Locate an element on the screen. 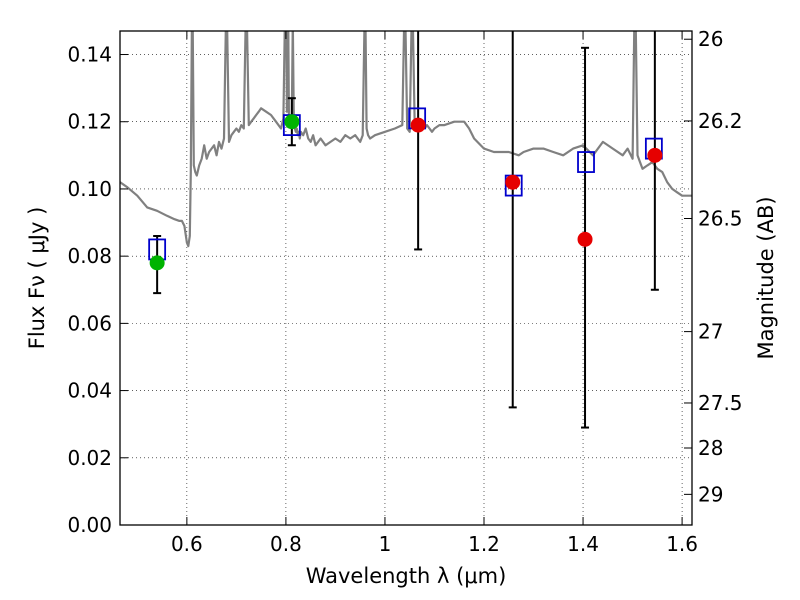  y2-tick-label: 26.5 is located at coordinates (720, 218).